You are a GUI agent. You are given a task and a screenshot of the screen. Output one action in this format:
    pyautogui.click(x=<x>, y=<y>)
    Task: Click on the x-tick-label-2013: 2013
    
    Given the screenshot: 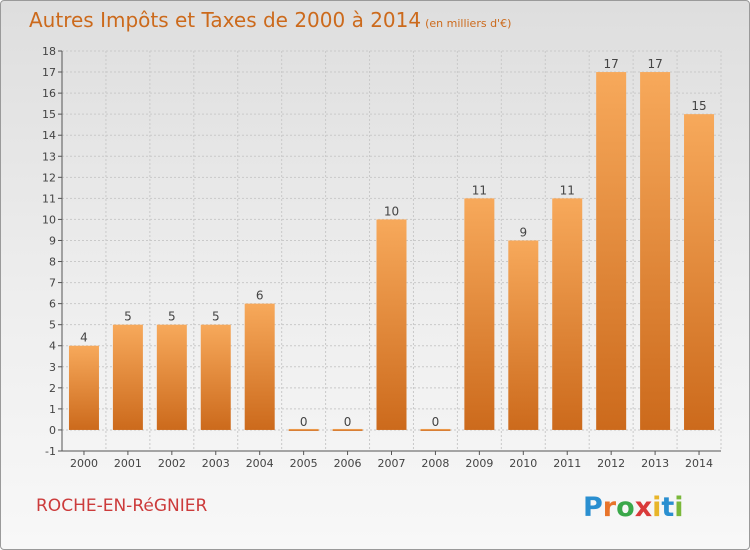 What is the action you would take?
    pyautogui.click(x=655, y=463)
    